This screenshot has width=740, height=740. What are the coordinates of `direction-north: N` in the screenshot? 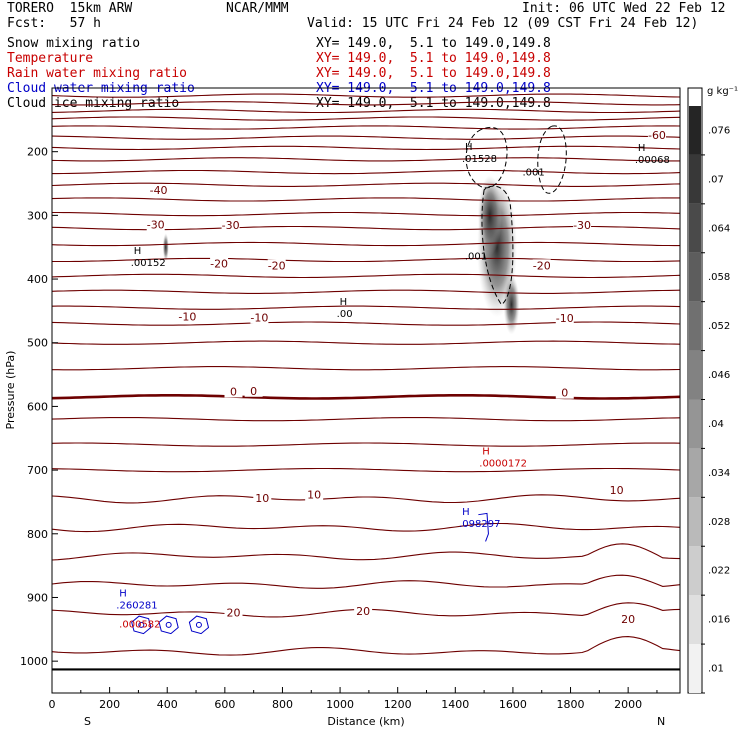 It's located at (661, 721).